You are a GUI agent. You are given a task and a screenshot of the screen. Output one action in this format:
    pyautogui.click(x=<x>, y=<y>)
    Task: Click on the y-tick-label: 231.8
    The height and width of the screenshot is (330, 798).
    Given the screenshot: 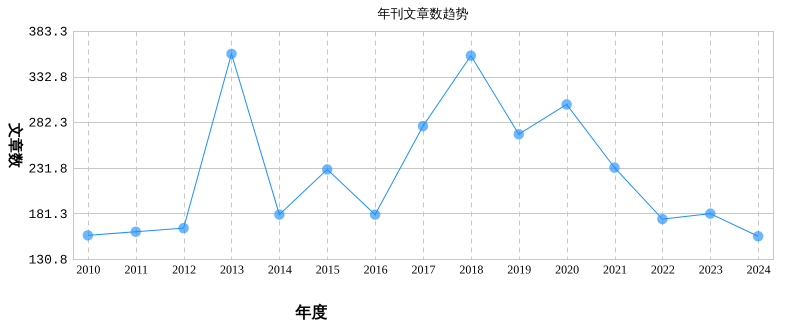 What is the action you would take?
    pyautogui.click(x=48, y=168)
    